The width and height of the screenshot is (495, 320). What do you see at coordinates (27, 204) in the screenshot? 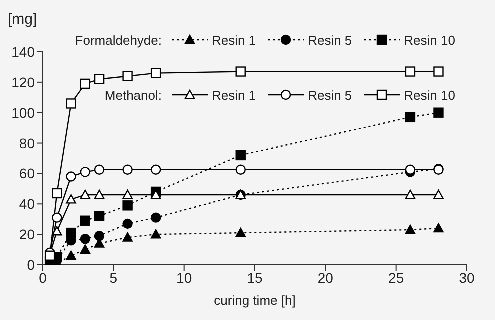
I see `y-tick-label: 40` at bounding box center [27, 204].